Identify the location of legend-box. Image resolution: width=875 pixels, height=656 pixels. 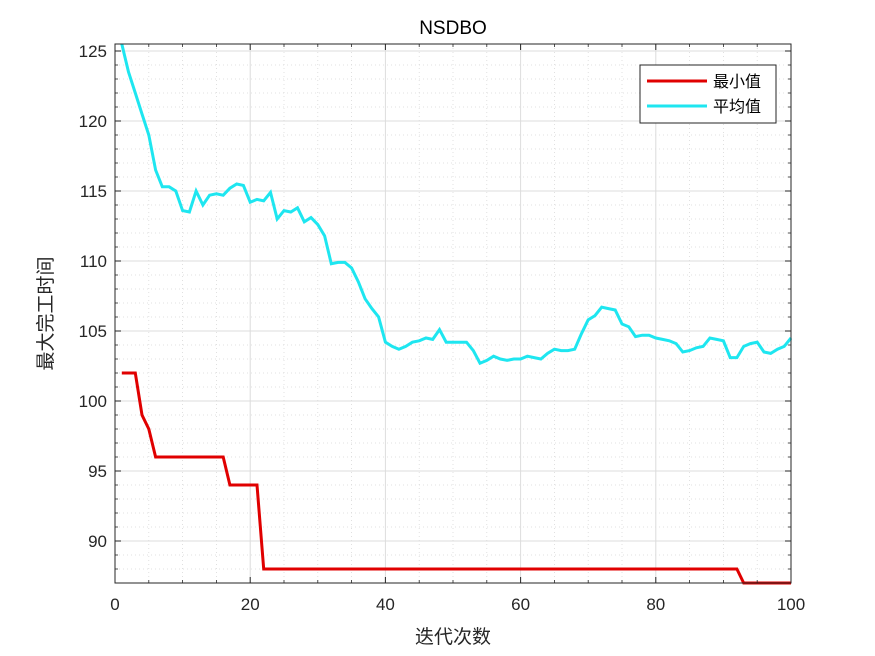
(708, 94).